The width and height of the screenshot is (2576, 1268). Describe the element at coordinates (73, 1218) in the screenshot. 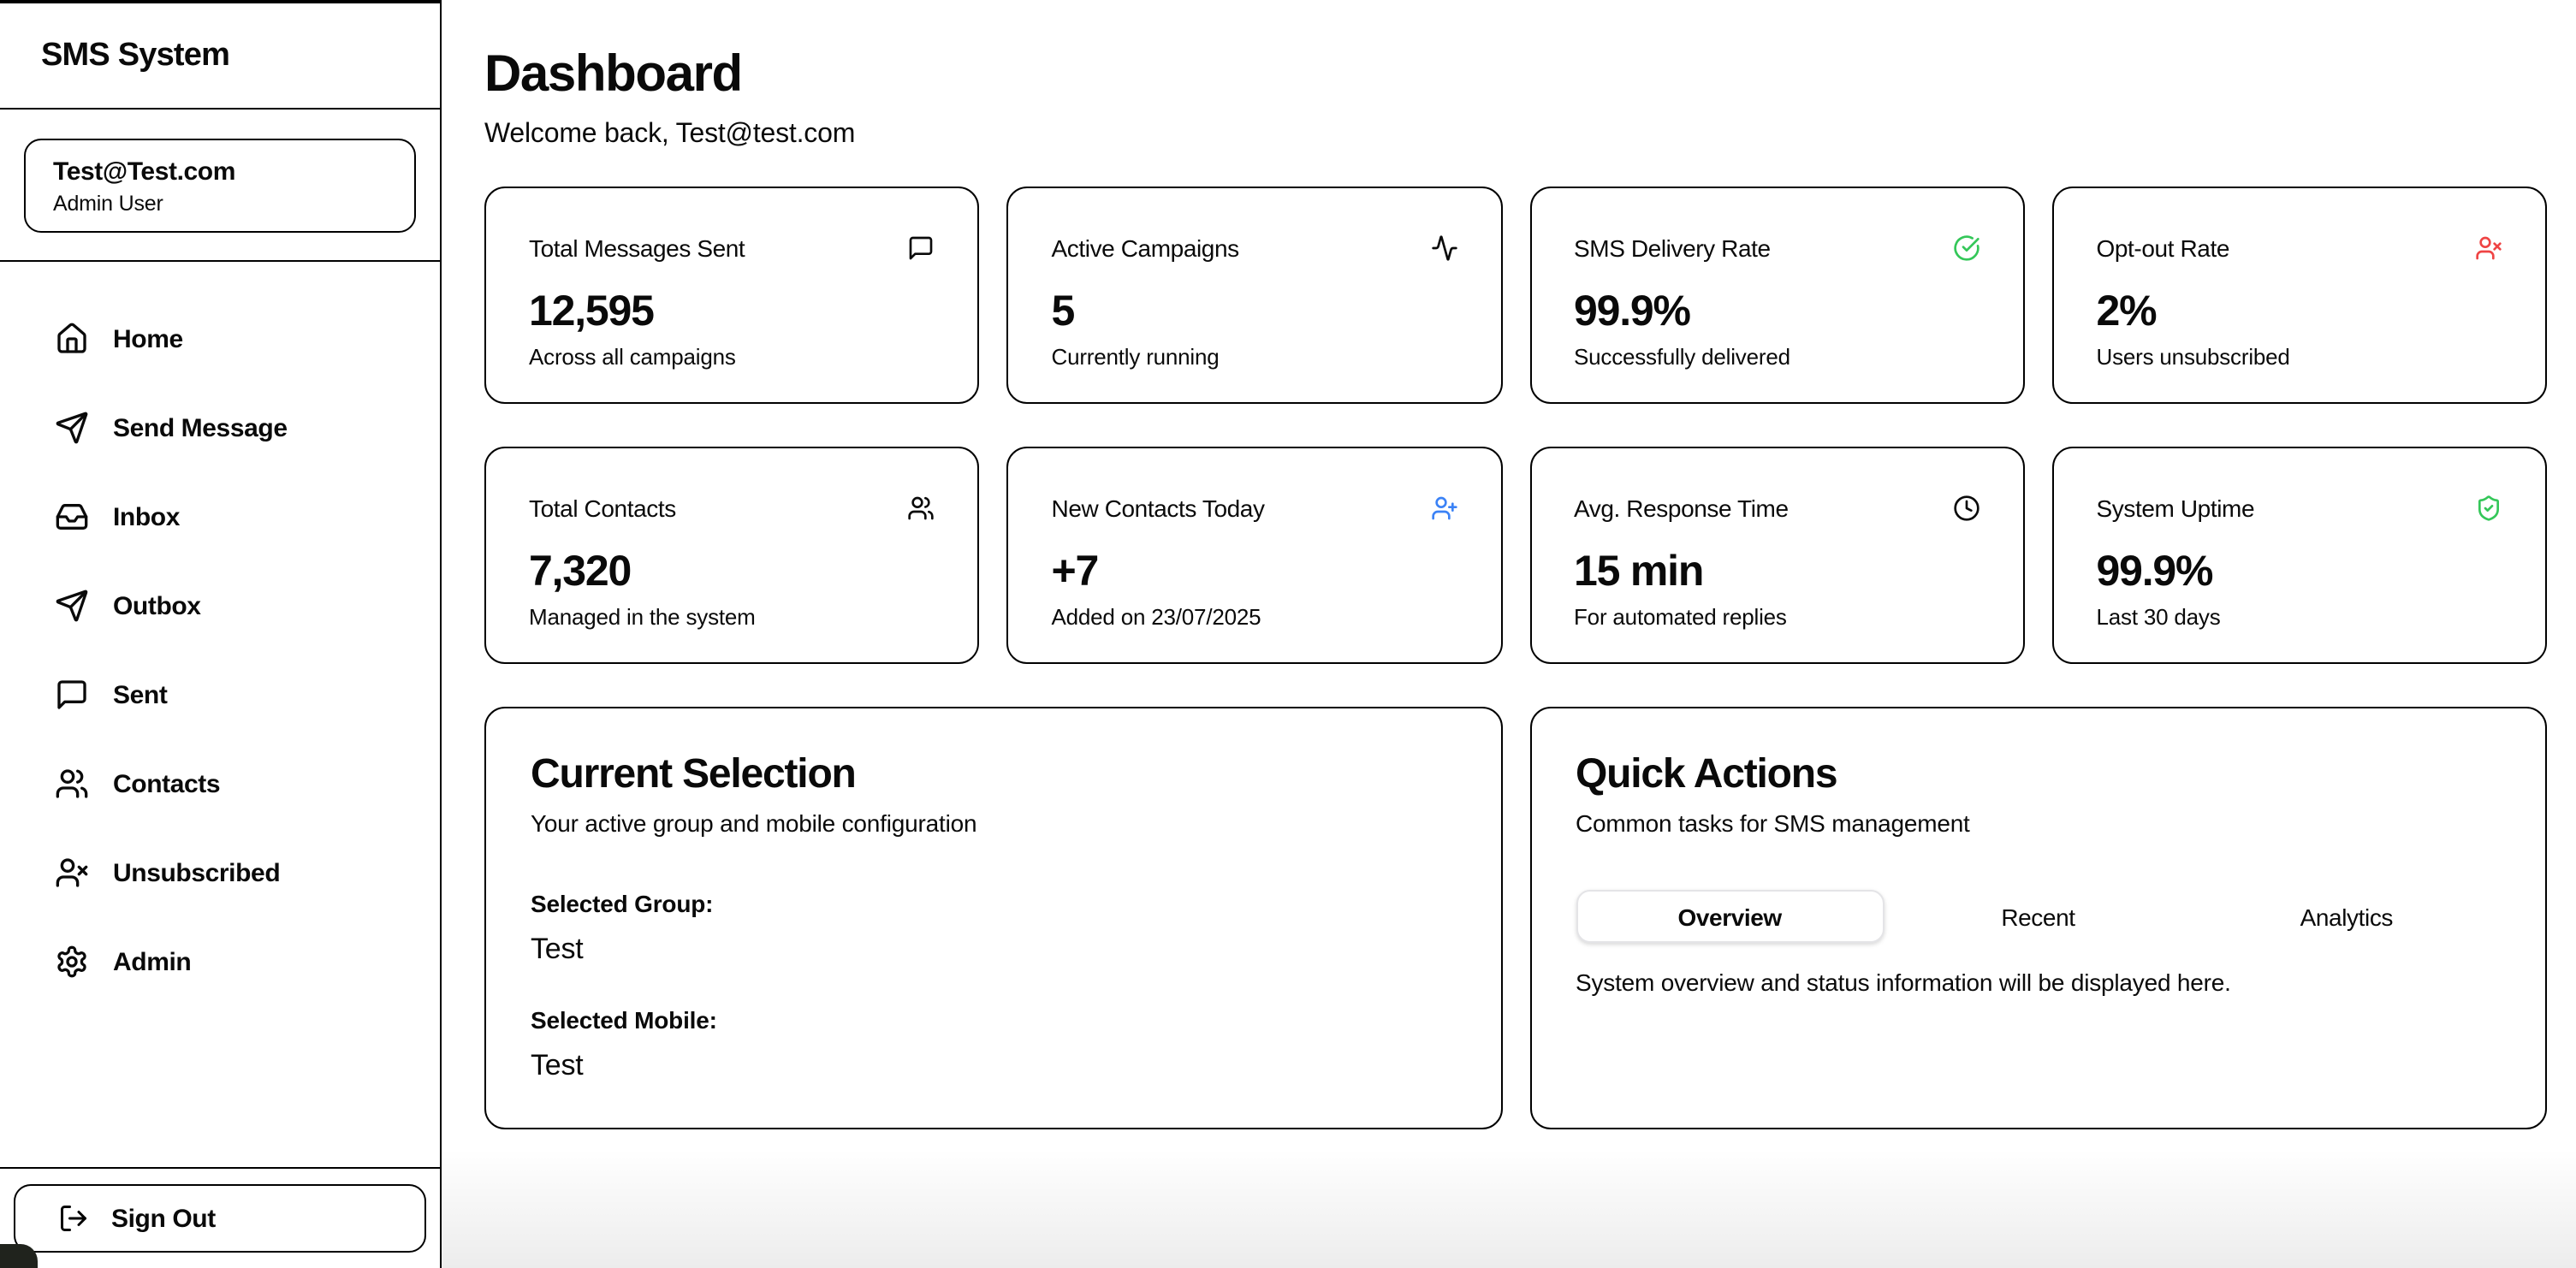

I see `log-out-icon` at that location.